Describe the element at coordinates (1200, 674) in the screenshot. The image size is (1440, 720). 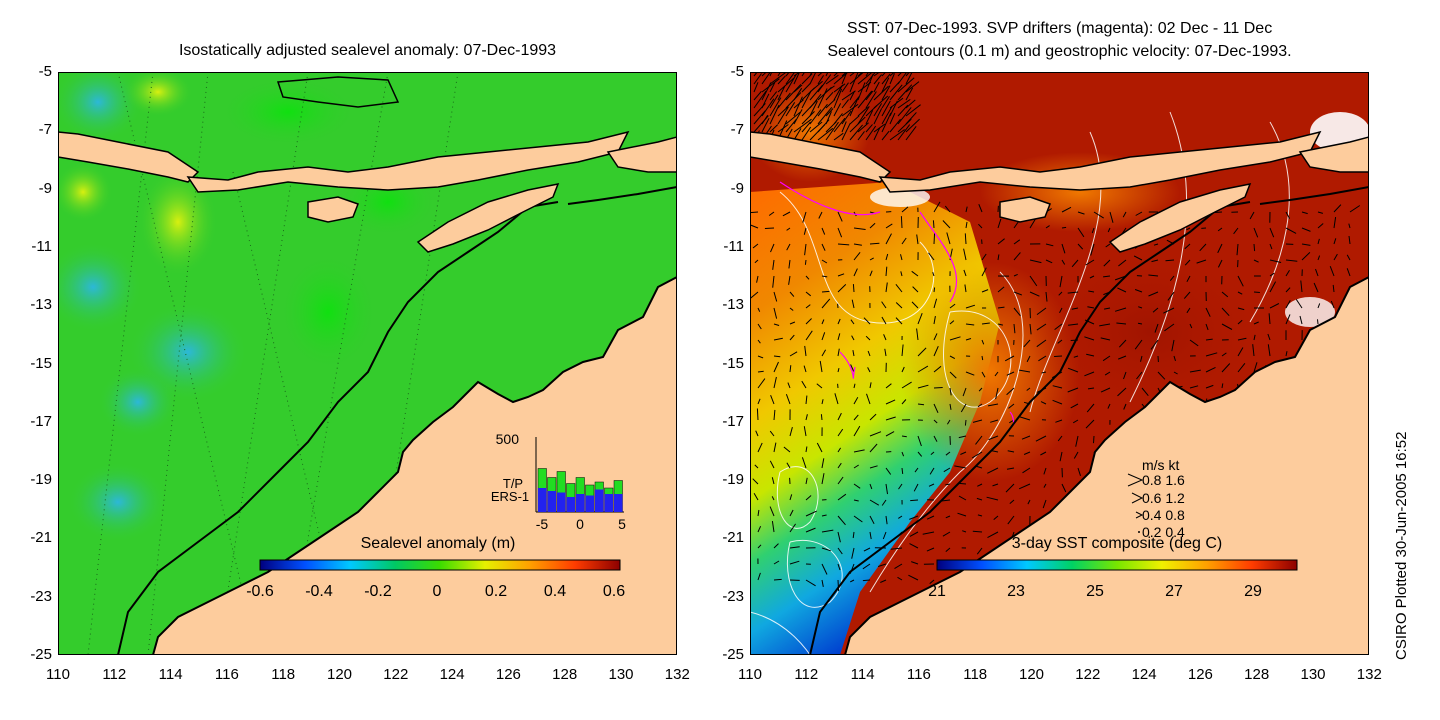
I see `lon-tick-label: 126` at that location.